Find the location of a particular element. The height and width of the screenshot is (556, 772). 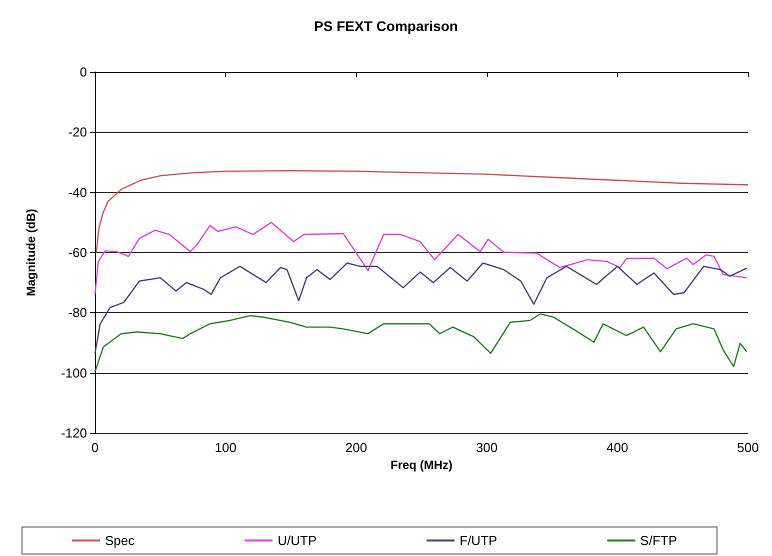

chart-title: PS FEXT Comparison is located at coordinates (386, 26).